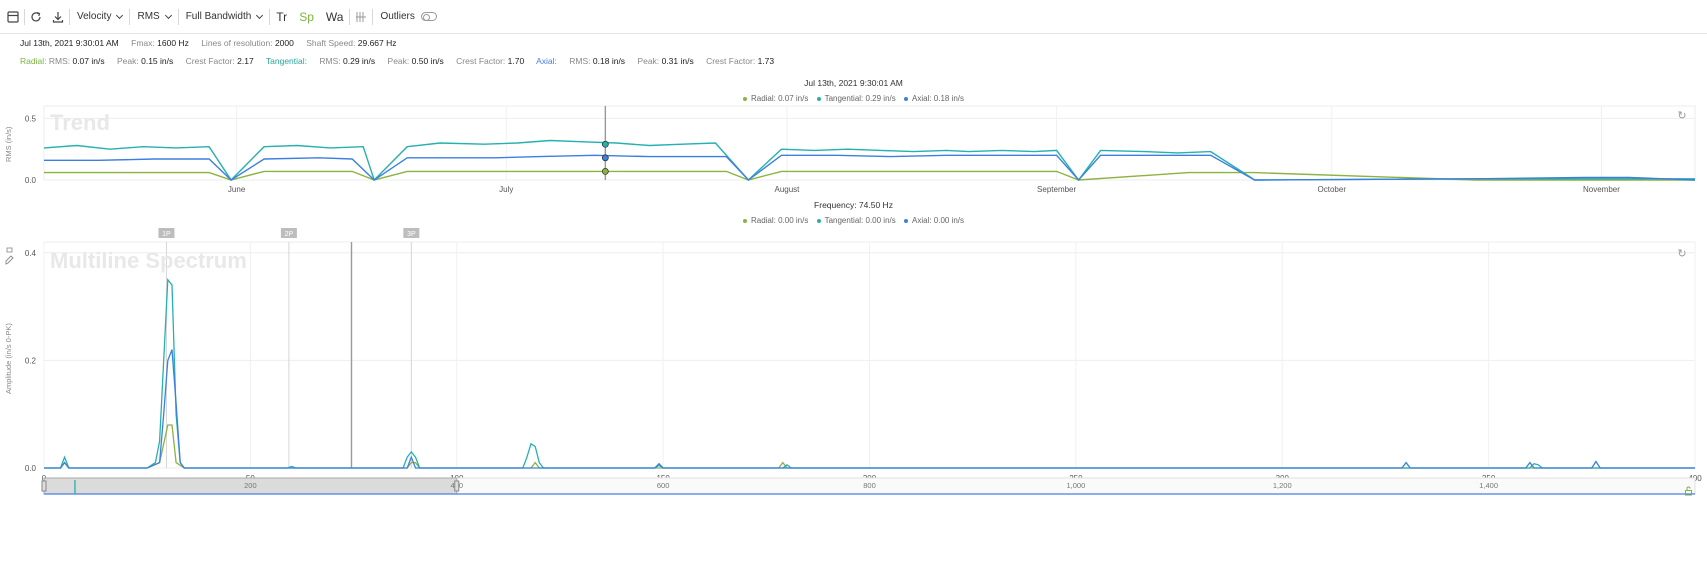  I want to click on refresh-icon, so click(36, 16).